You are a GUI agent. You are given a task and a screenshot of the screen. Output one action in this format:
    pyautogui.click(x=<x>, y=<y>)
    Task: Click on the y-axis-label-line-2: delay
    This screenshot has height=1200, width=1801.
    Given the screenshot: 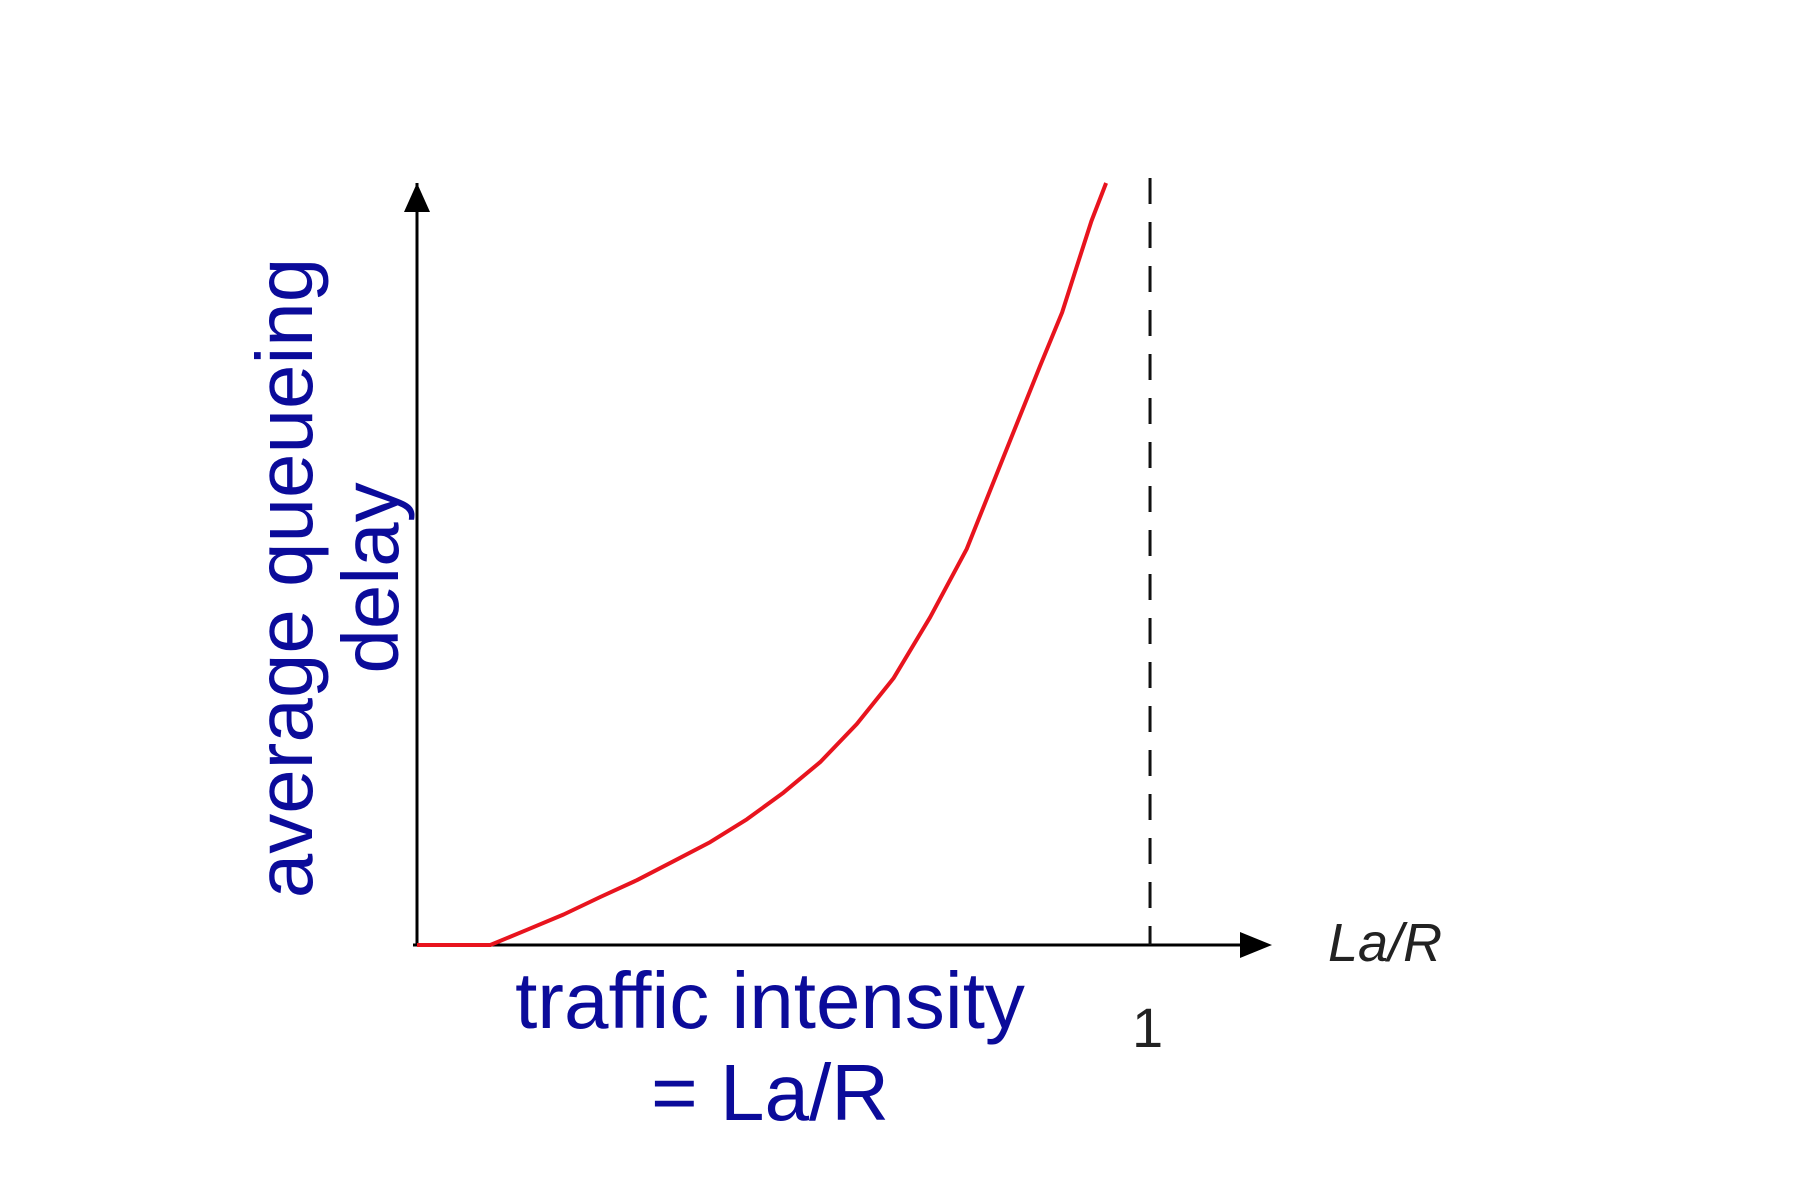 What is the action you would take?
    pyautogui.click(x=370, y=578)
    